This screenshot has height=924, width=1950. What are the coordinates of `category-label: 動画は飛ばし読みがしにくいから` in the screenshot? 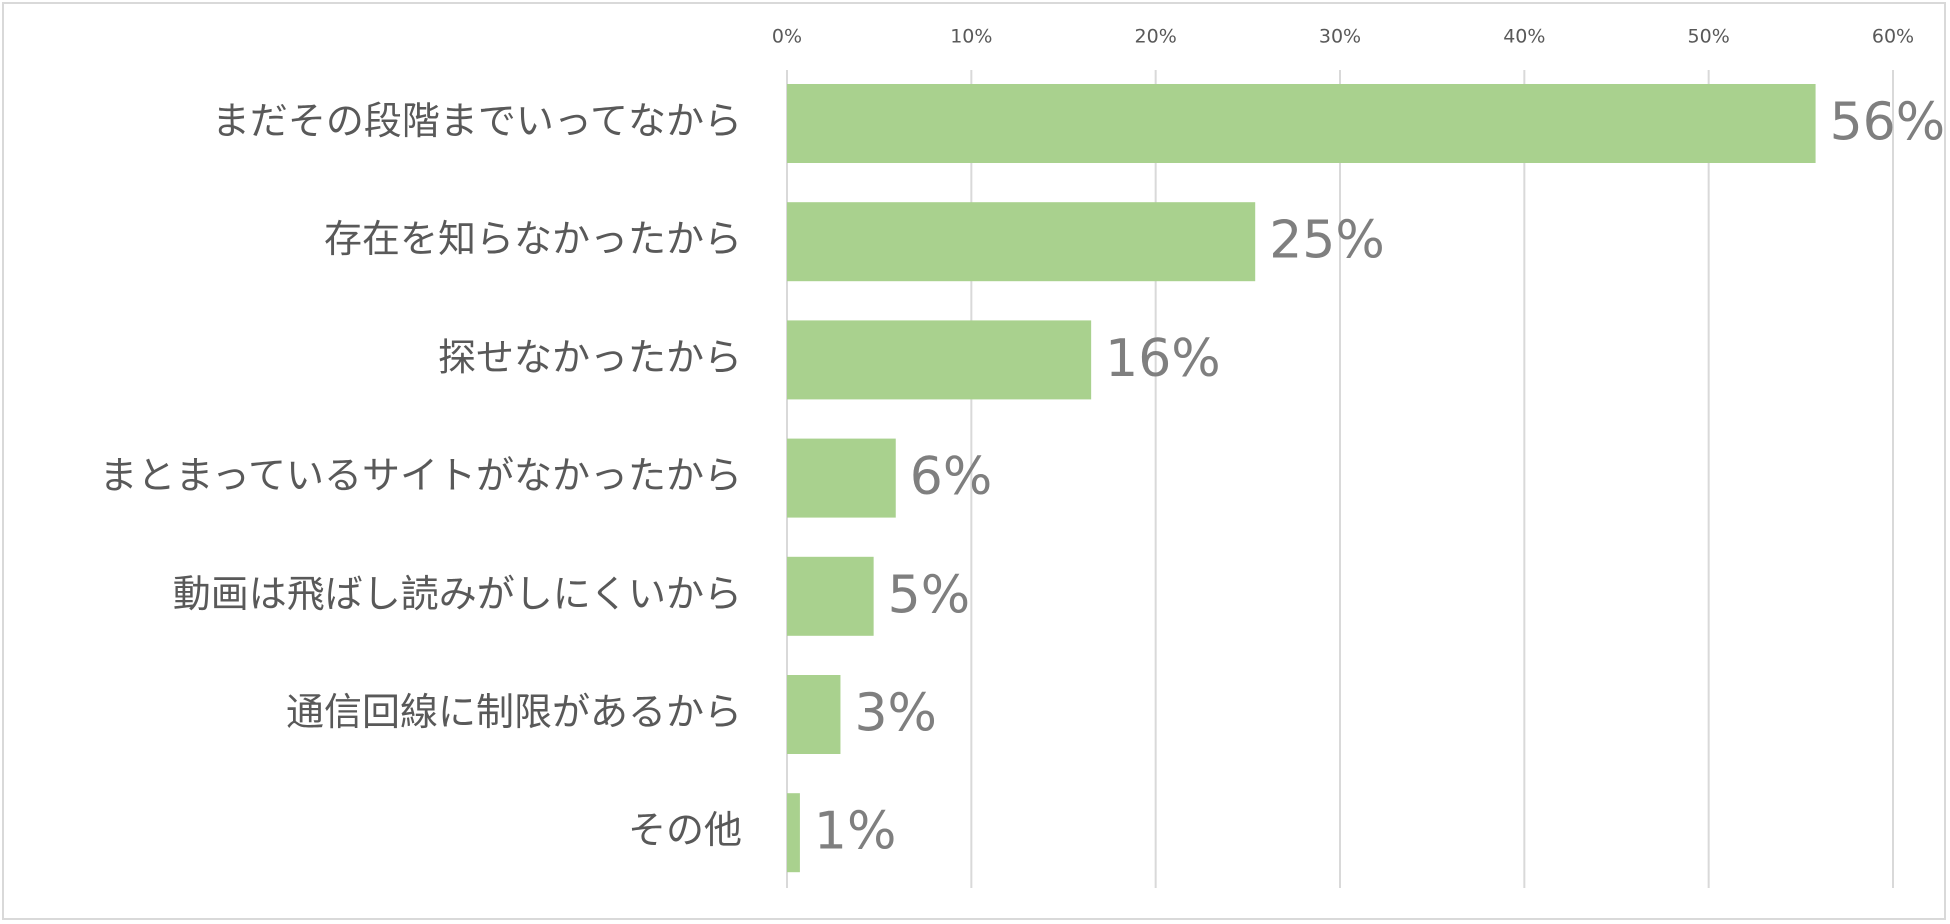 It's located at (457, 594).